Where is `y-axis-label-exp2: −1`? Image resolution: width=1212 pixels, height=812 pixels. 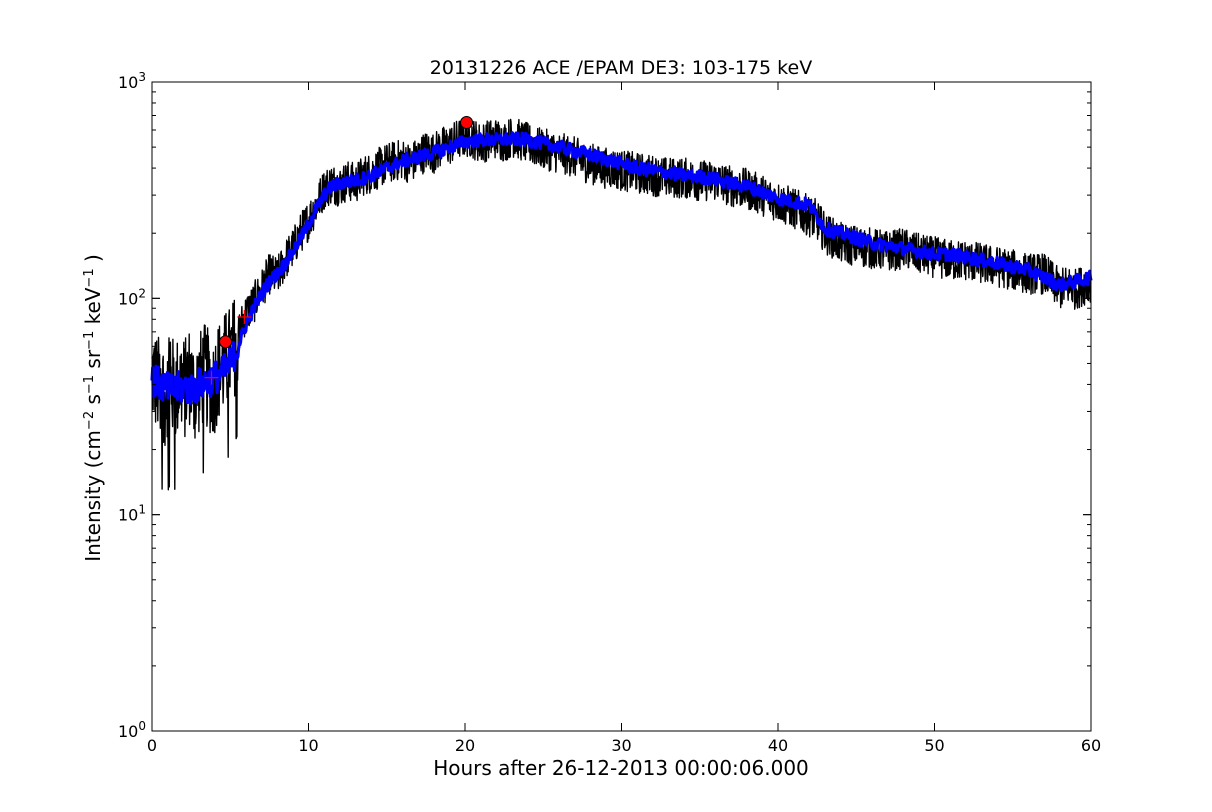 y-axis-label-exp2: −1 is located at coordinates (89, 384).